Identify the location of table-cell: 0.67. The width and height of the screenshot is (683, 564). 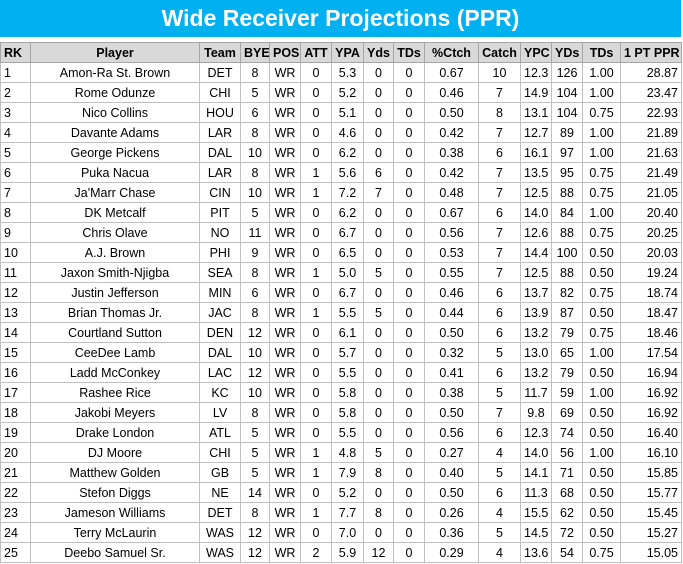
(451, 212).